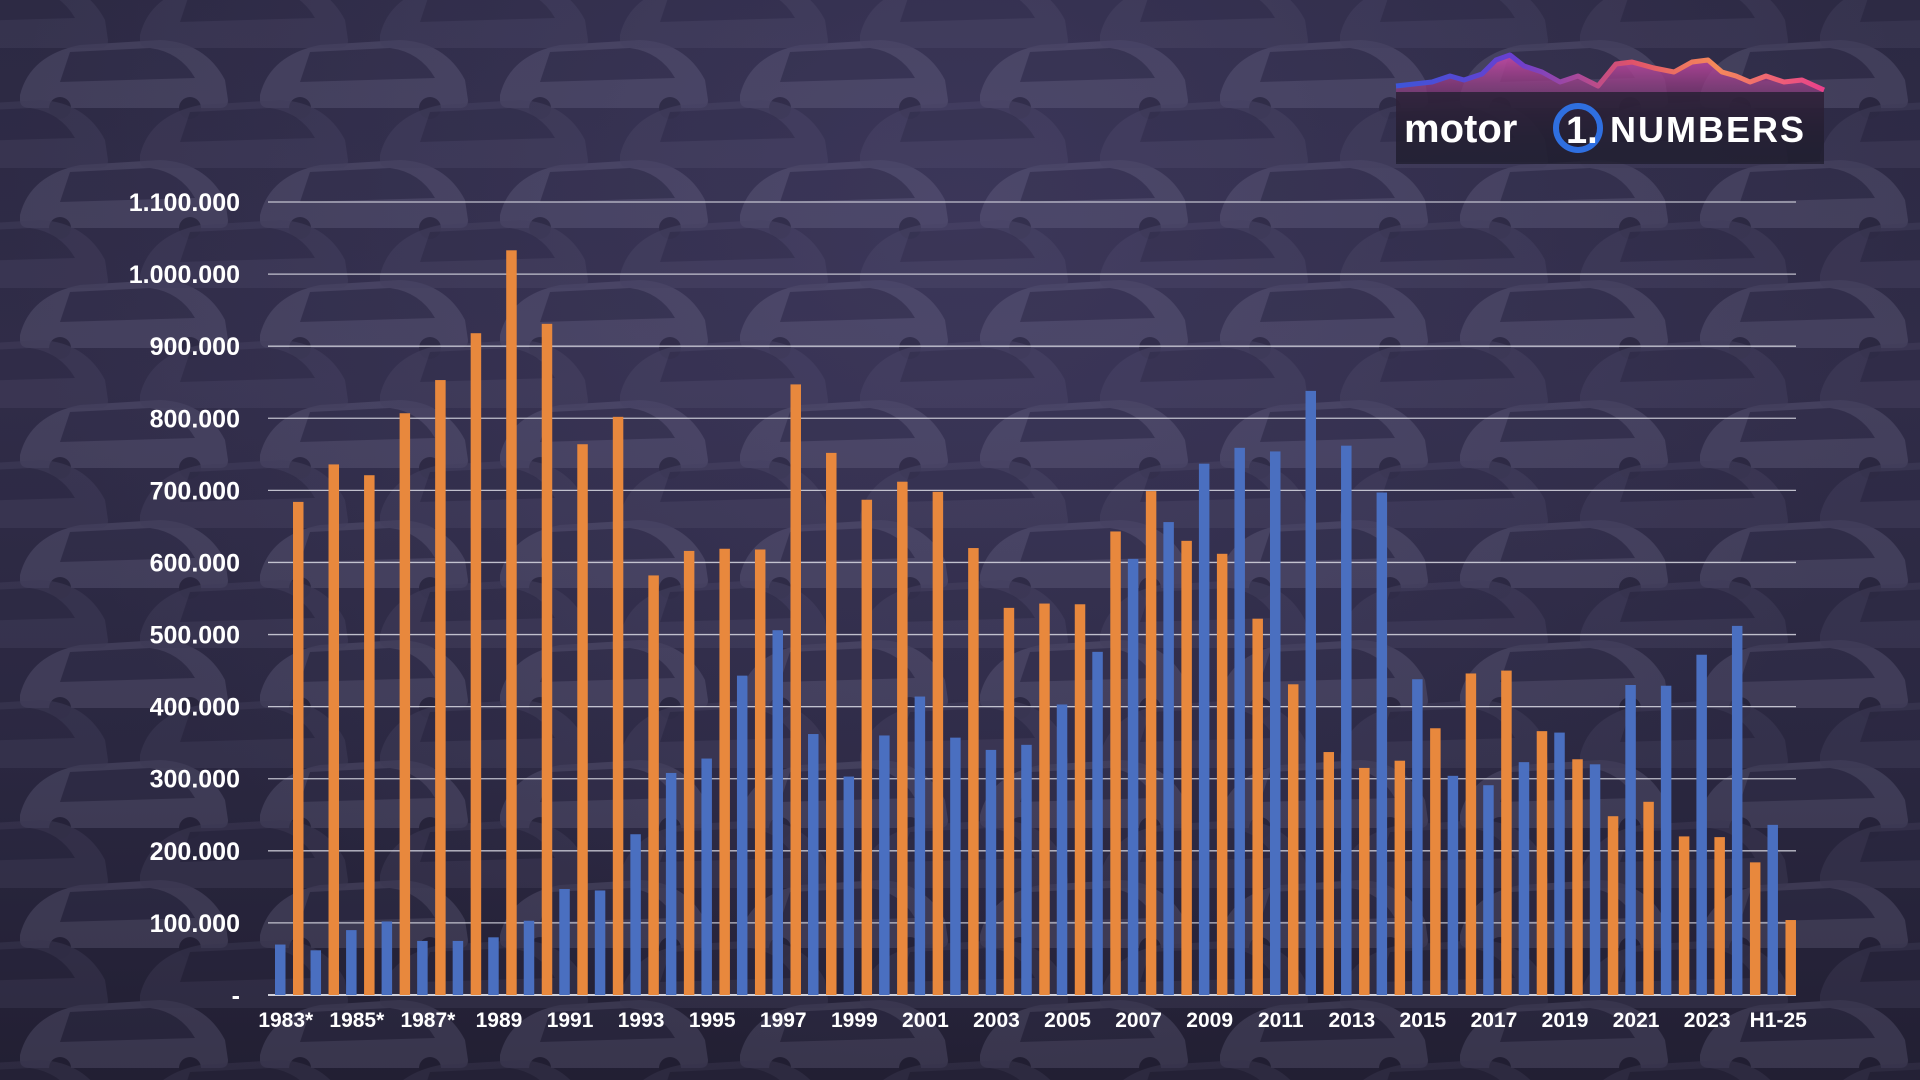 This screenshot has width=1920, height=1080. Describe the element at coordinates (334, 729) in the screenshot. I see `bar-series-2-1984*` at that location.